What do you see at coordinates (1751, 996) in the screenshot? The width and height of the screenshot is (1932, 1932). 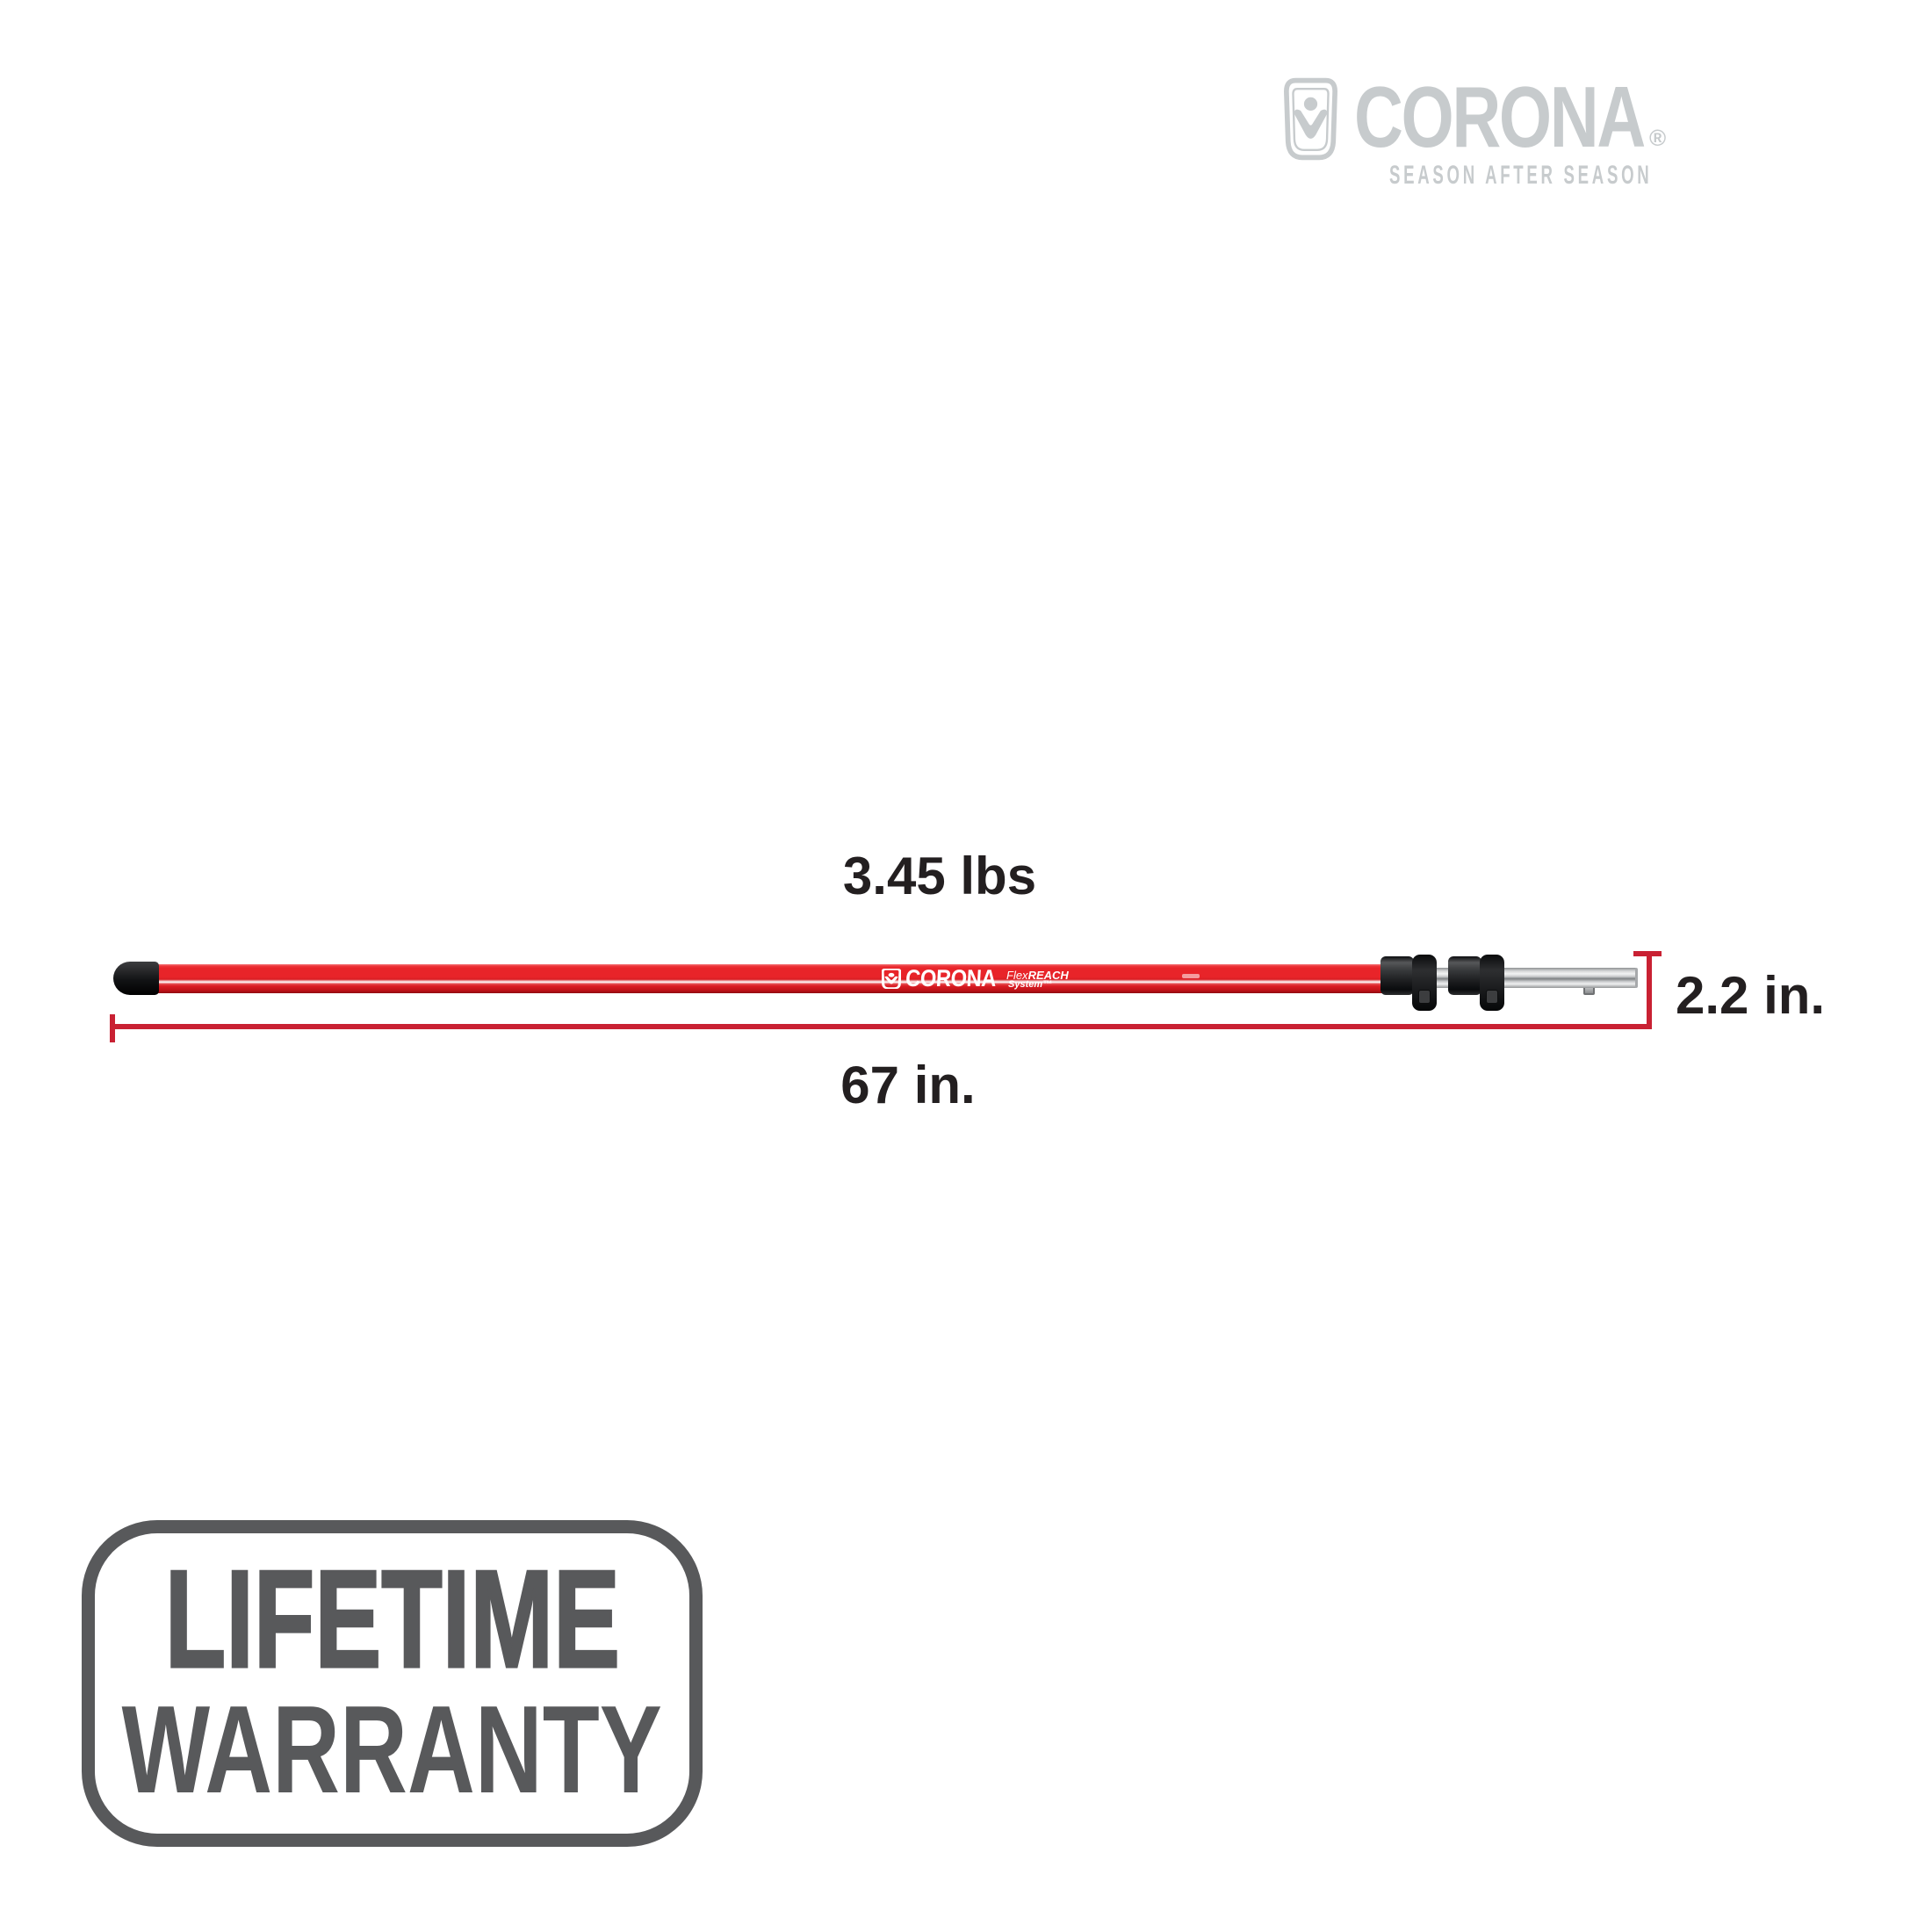 I see `diameter-label: 2.2 in.` at bounding box center [1751, 996].